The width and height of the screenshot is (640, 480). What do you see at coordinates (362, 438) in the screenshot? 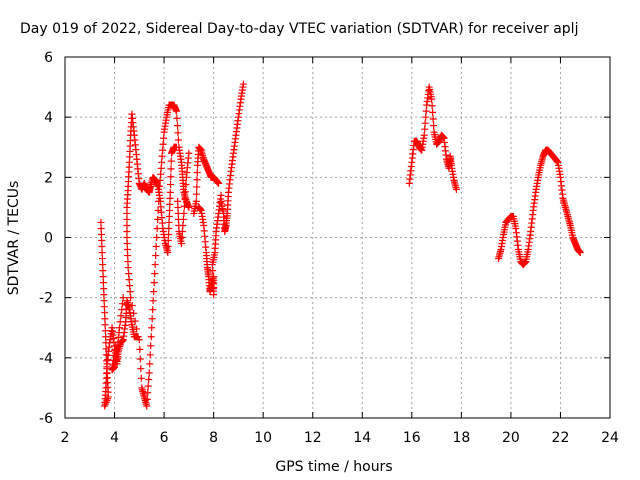
I see `x-tick-label: 14` at bounding box center [362, 438].